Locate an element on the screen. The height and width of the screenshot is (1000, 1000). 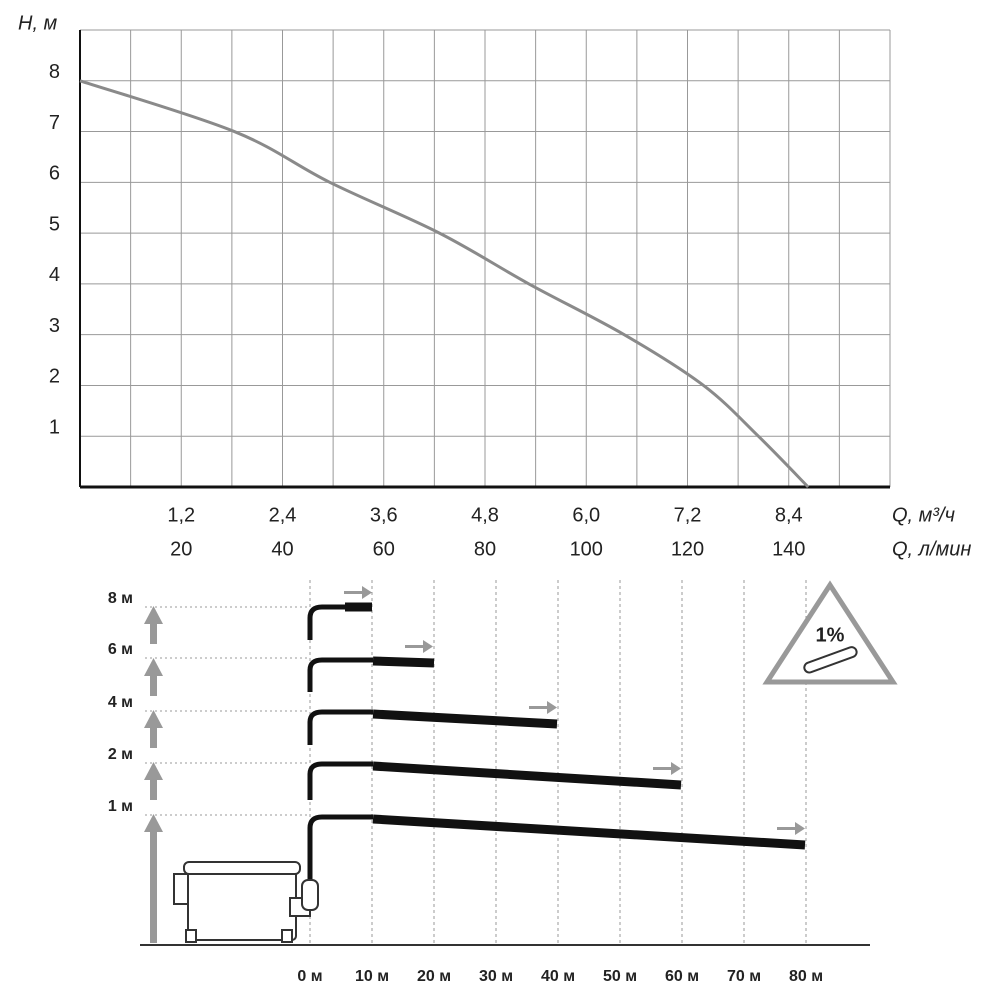
y-axis-label: H, м is located at coordinates (38, 23).